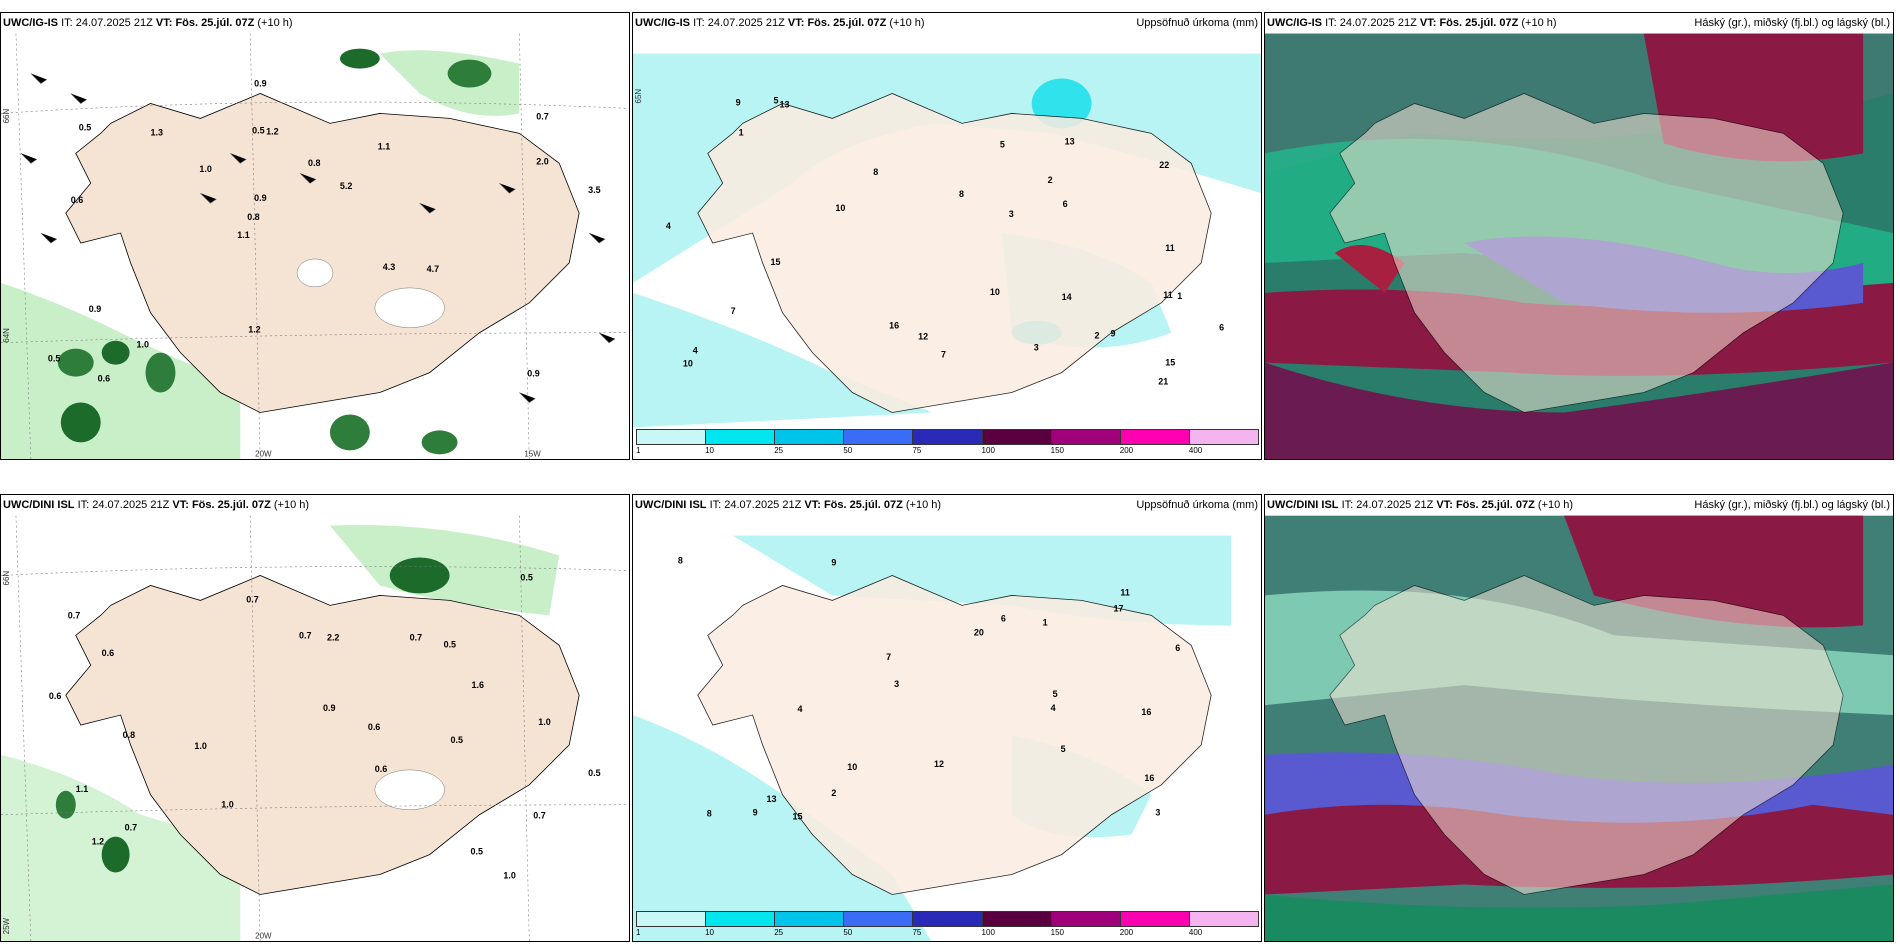 This screenshot has height=950, width=1900. I want to click on value-label: 21, so click(1163, 382).